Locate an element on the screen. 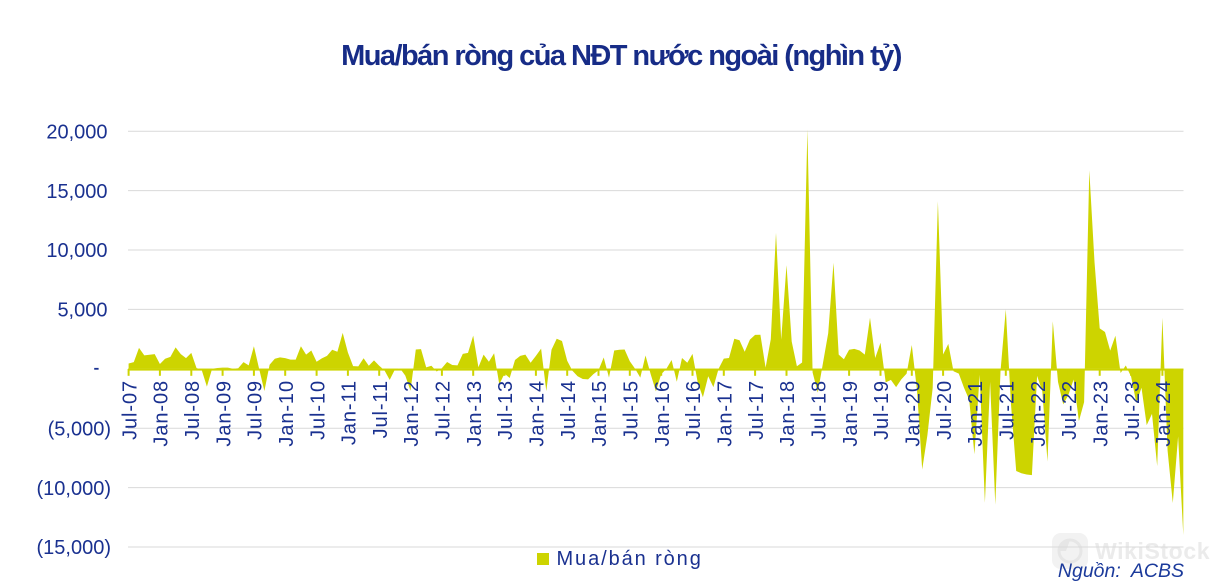 This screenshot has height=587, width=1217. svg-text: Jan-21 is located at coordinates (976, 413).